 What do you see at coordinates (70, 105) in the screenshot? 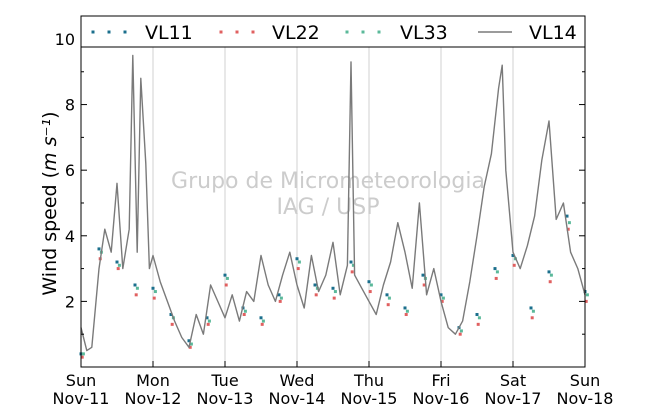
I see `y-tick-label: 8` at bounding box center [70, 105].